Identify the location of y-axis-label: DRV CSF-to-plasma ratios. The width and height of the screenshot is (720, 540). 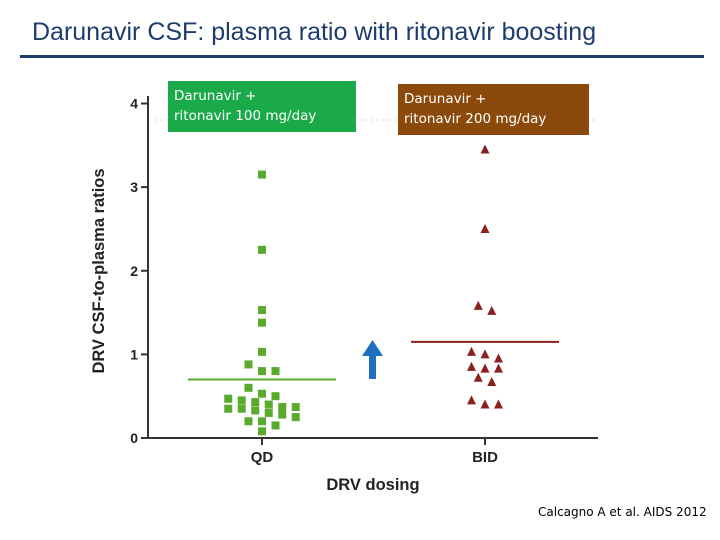
(99, 270).